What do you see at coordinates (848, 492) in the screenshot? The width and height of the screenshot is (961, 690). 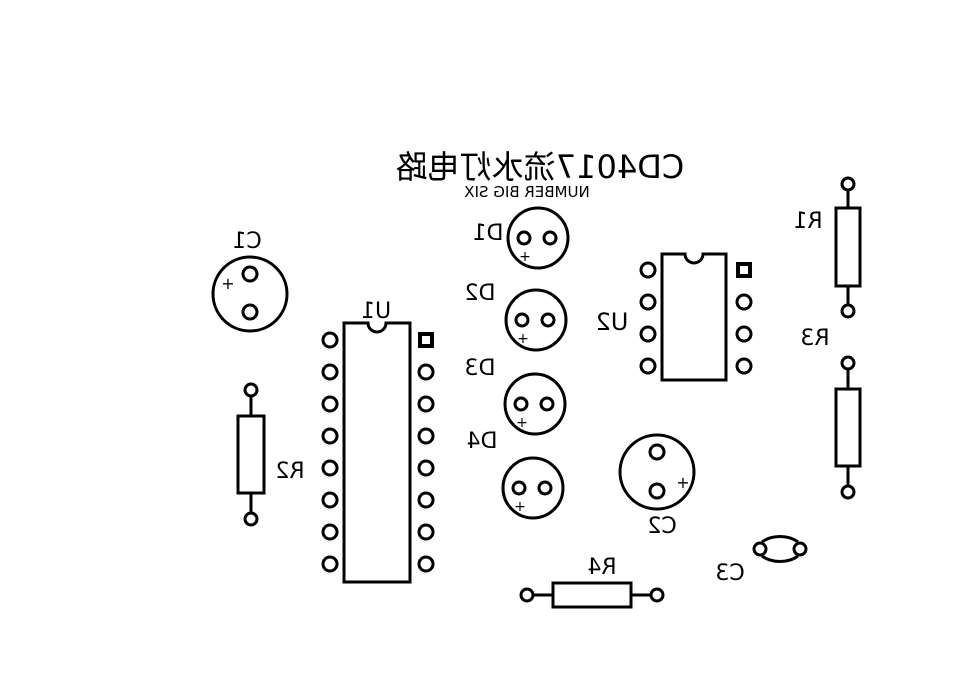 I see `r3-pad-bottom` at bounding box center [848, 492].